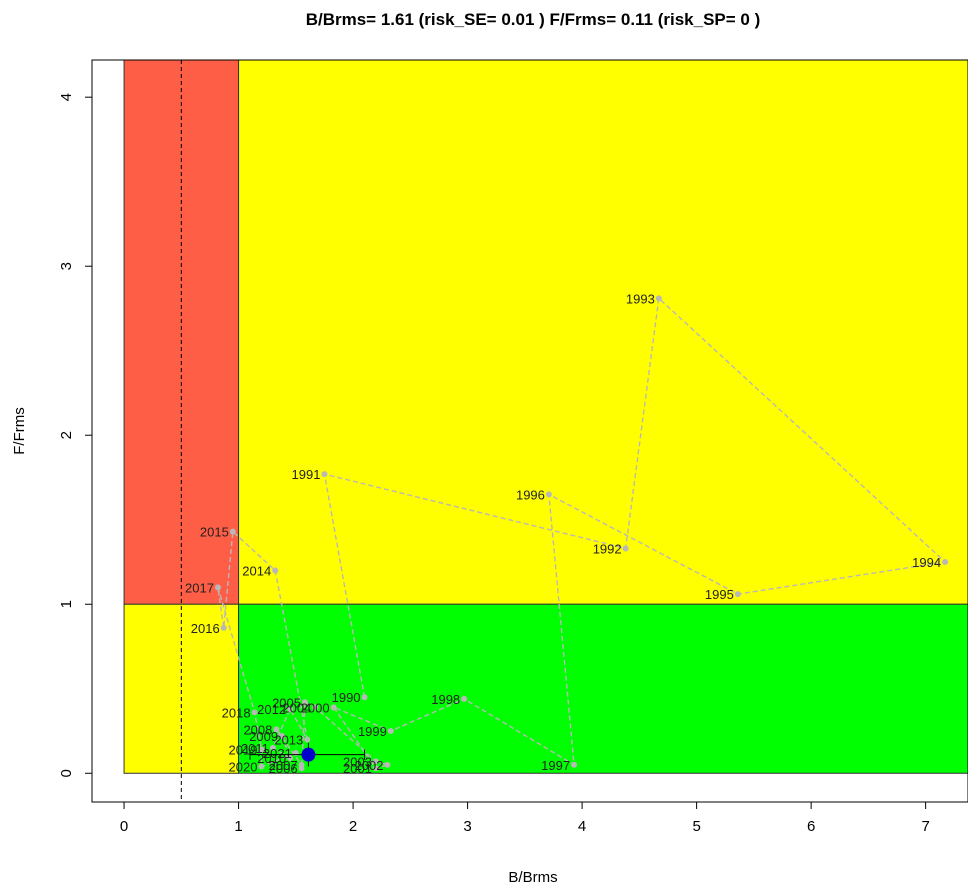  I want to click on year-label-2009: 2009, so click(263, 736).